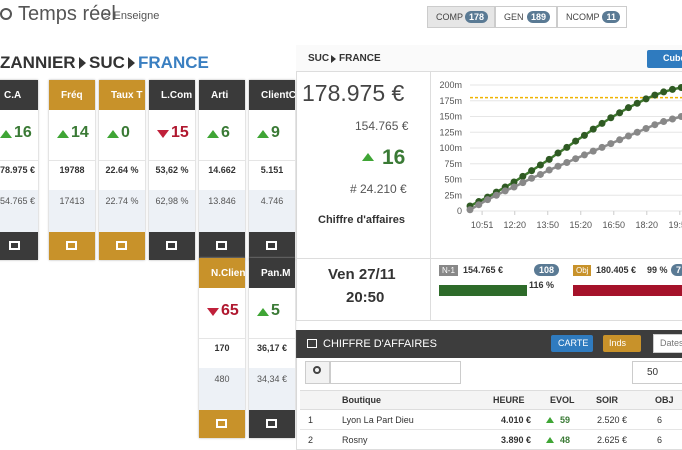 The height and width of the screenshot is (450, 682). Describe the element at coordinates (622, 343) in the screenshot. I see `inds-button: Inds` at that location.